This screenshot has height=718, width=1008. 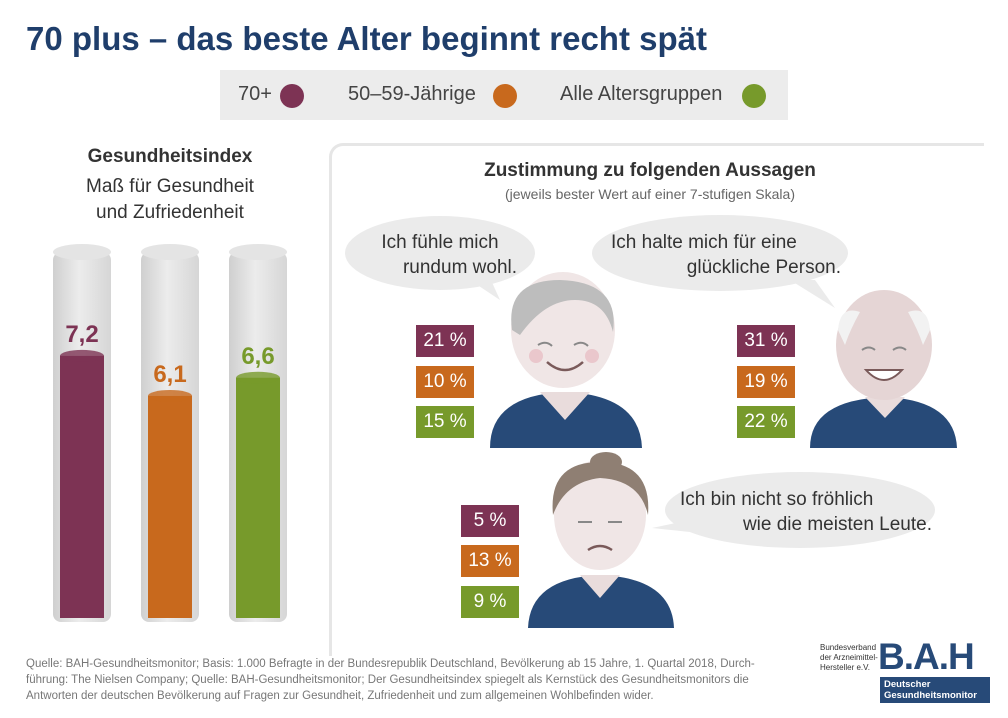 What do you see at coordinates (460, 267) in the screenshot?
I see `statement-1-line2: rundum wohl.` at bounding box center [460, 267].